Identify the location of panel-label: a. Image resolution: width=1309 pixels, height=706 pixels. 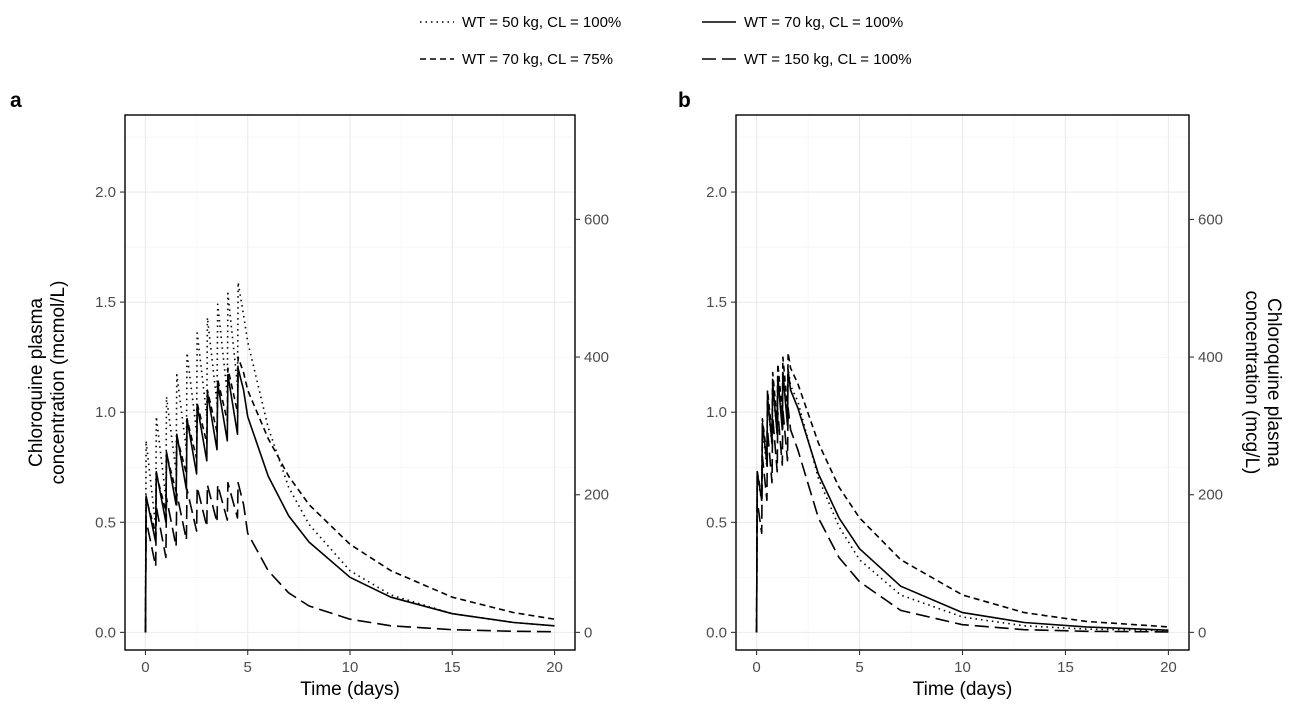
(16, 100).